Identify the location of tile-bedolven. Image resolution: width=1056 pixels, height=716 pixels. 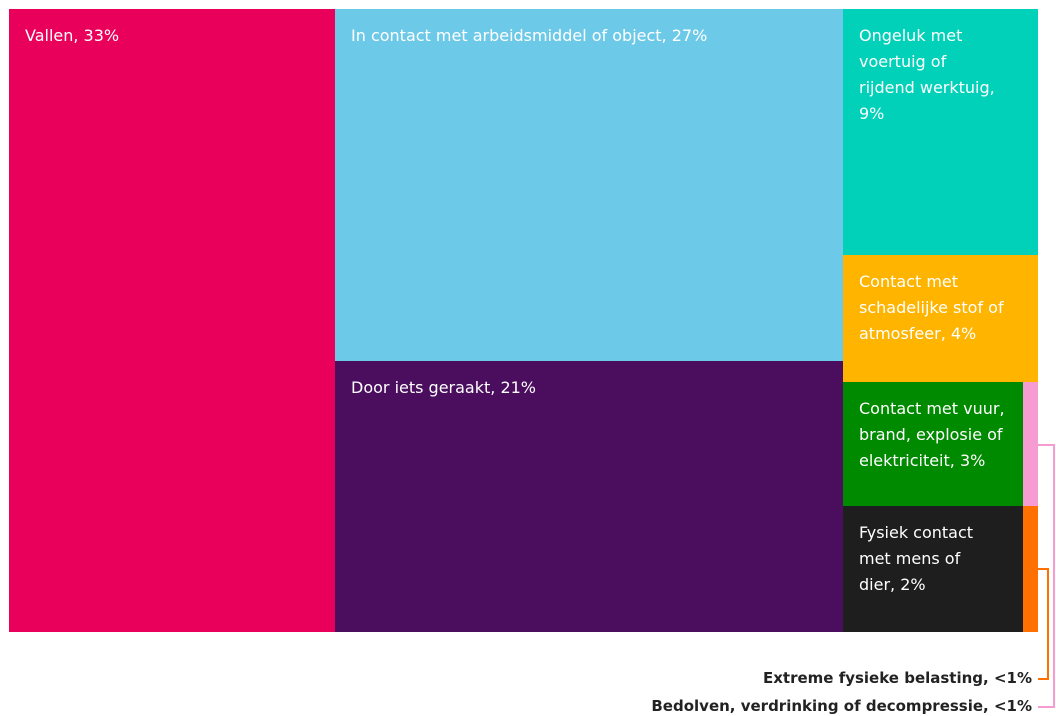
(1030, 444).